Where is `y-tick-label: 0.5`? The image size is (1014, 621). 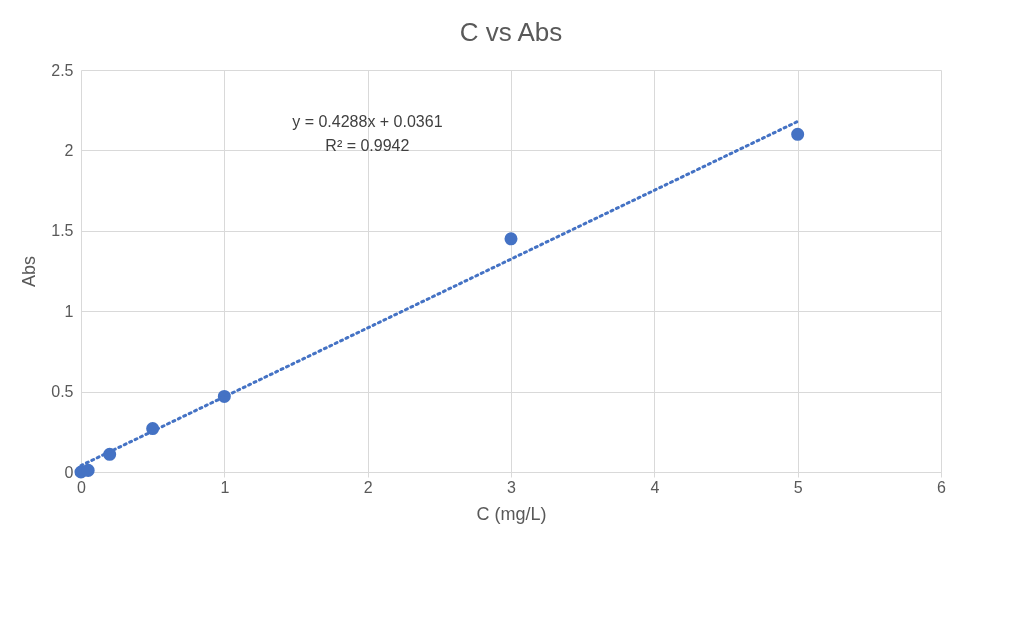
y-tick-label: 0.5 is located at coordinates (62, 392).